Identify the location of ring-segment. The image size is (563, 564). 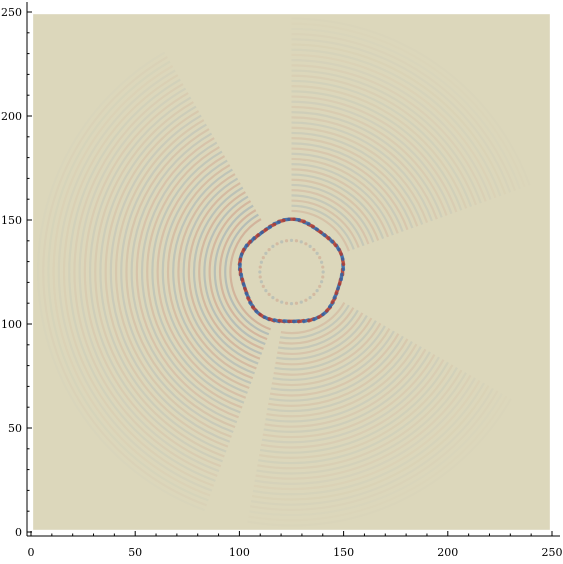
(341, 277).